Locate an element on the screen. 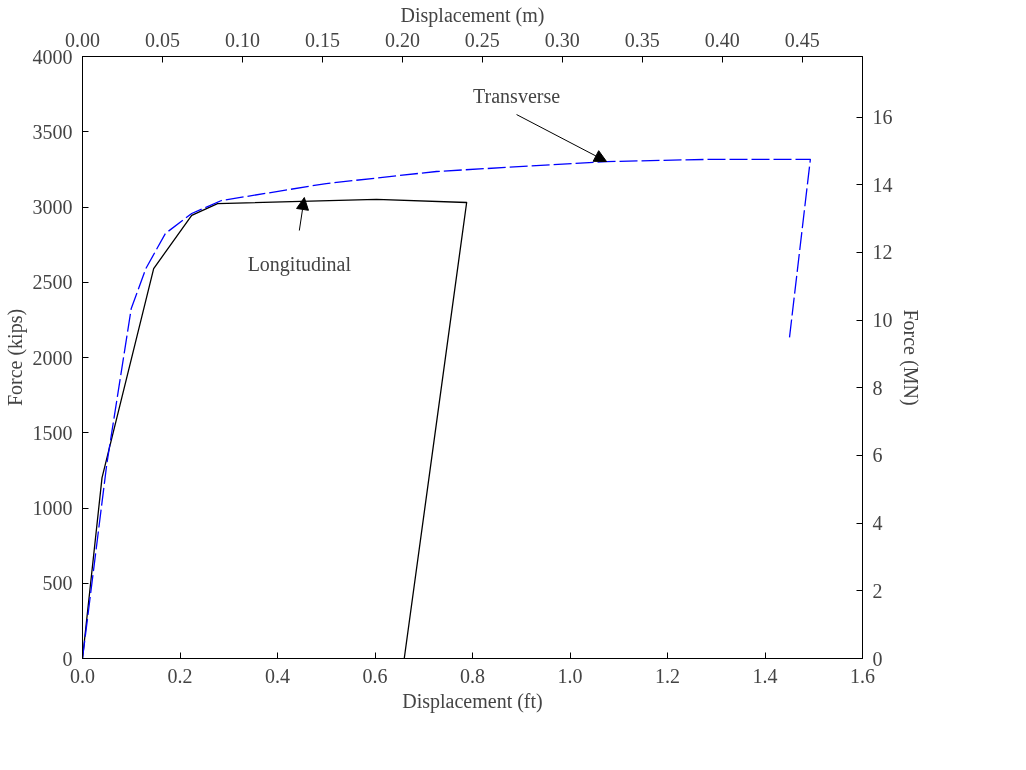 This screenshot has height=770, width=1026. x-tick-label: 0.0 is located at coordinates (82, 675).